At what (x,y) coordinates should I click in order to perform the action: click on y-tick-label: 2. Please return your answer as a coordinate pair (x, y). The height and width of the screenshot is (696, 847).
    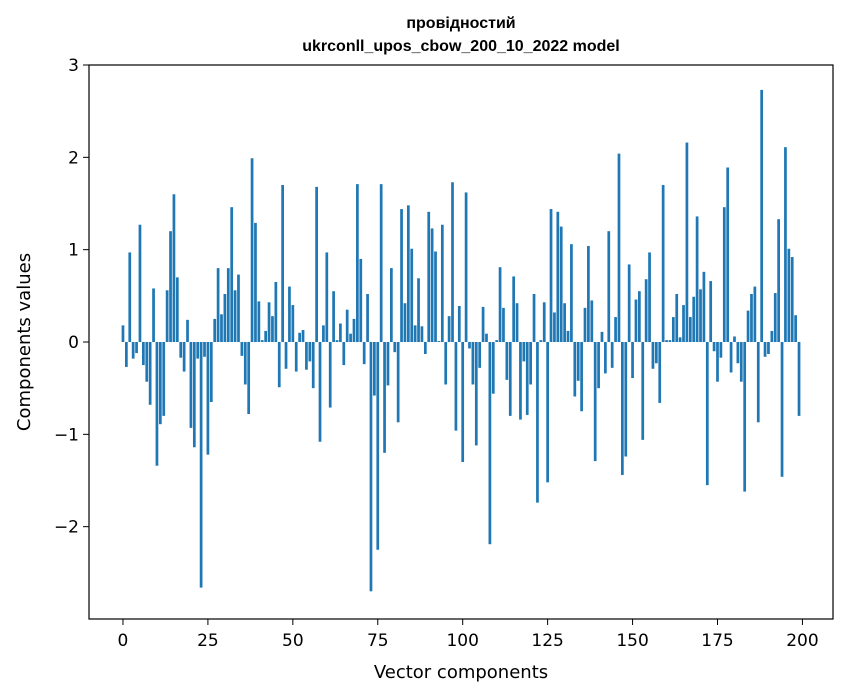
    Looking at the image, I should click on (73, 158).